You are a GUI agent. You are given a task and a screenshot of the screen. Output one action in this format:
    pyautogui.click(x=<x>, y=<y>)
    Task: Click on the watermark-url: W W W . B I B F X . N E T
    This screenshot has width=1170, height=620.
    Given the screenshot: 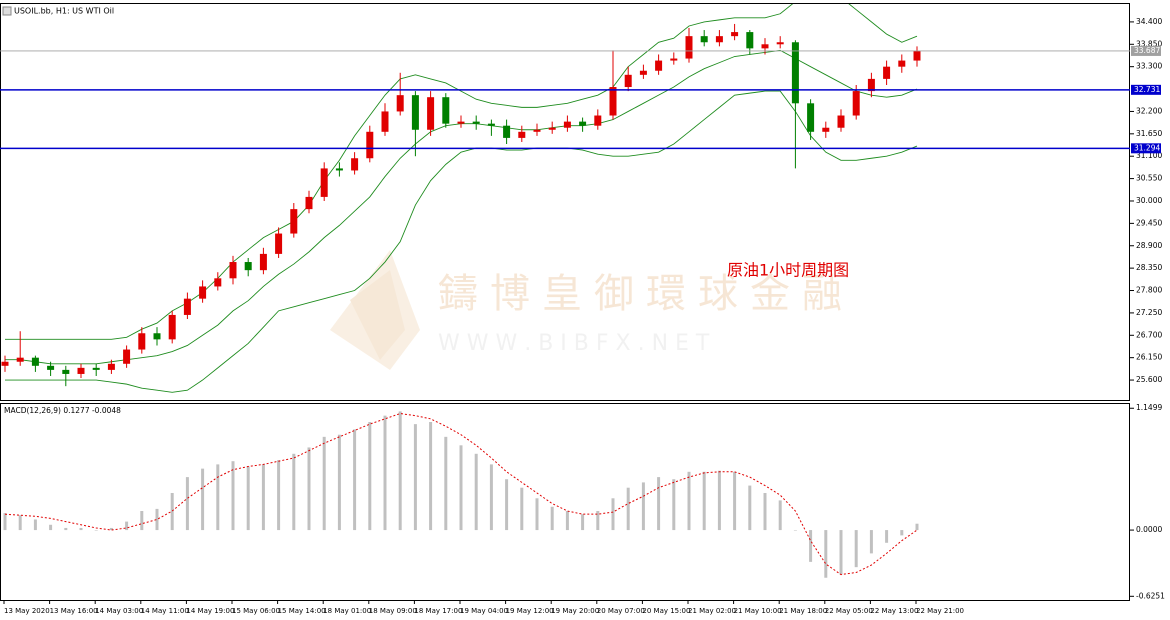 What is the action you would take?
    pyautogui.click(x=574, y=343)
    